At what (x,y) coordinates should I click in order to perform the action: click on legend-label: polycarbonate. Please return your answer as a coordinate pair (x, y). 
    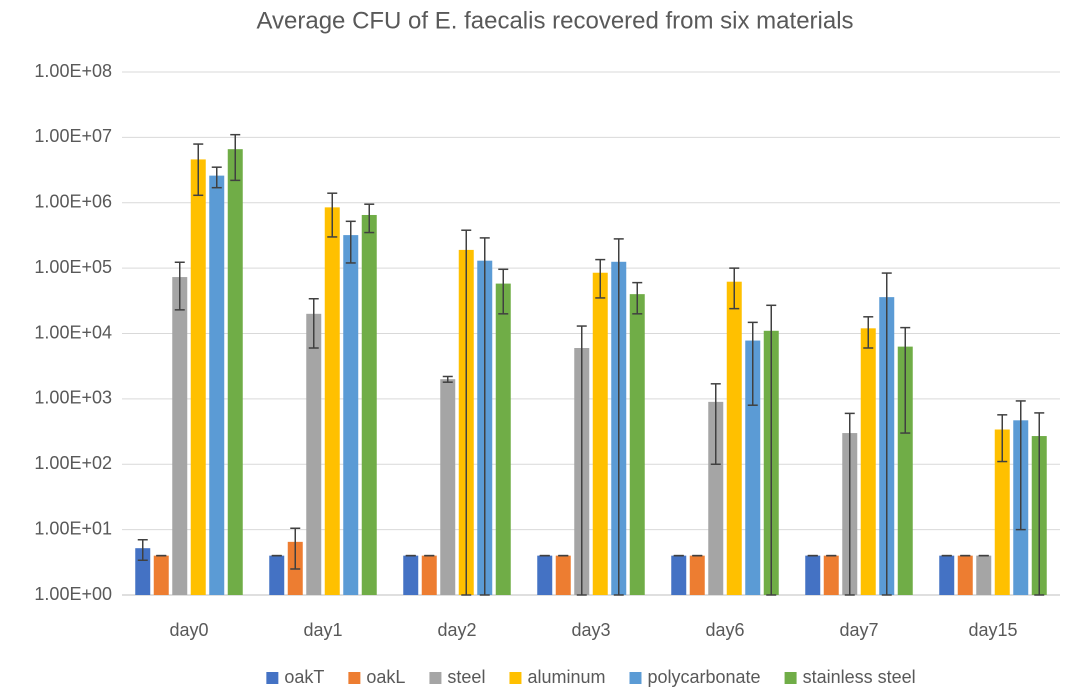
    Looking at the image, I should click on (703, 677).